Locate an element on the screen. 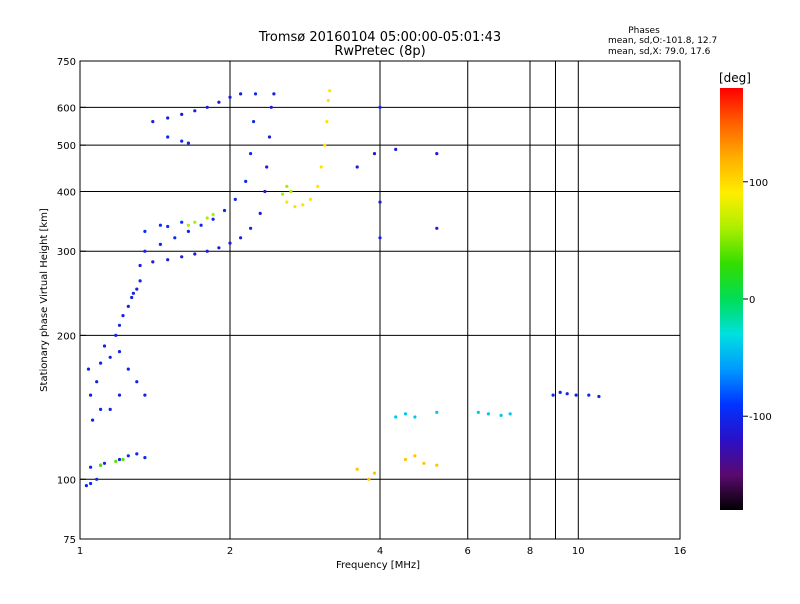 This screenshot has width=800, height=604. y-tick-label: 400 is located at coordinates (66, 192).